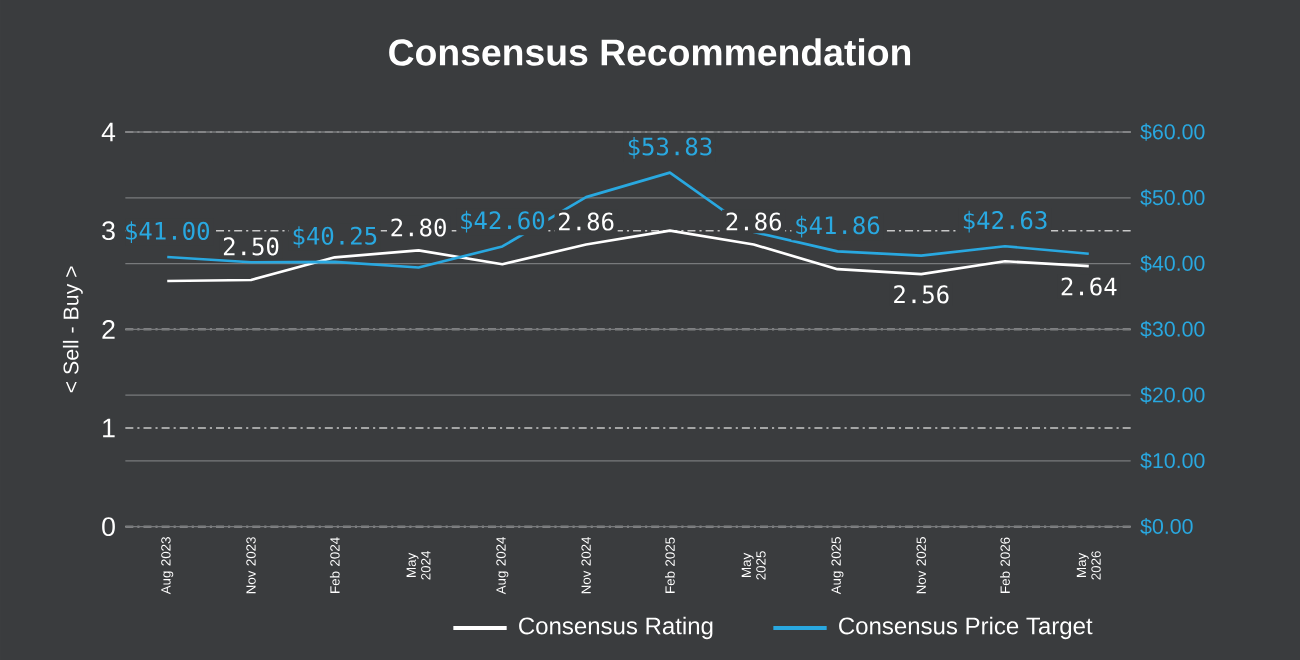 This screenshot has width=1300, height=660. I want to click on data-label: 2.50, so click(251, 246).